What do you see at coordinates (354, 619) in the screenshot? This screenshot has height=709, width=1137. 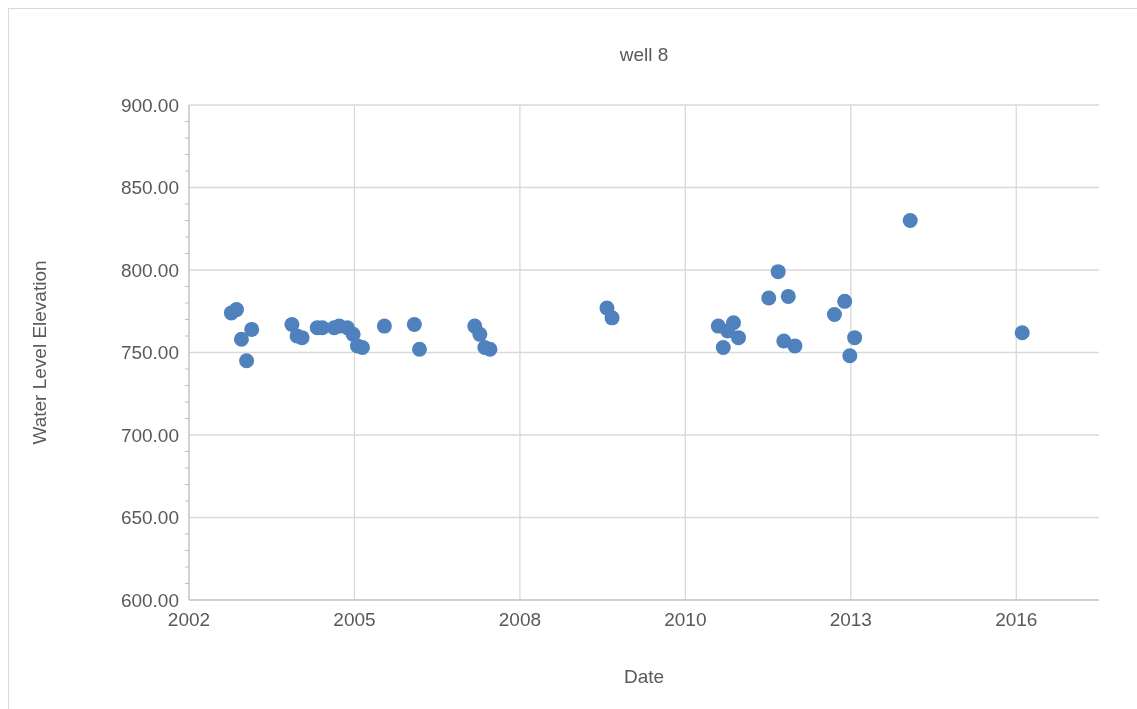 I see `x-tick-label: 2005` at bounding box center [354, 619].